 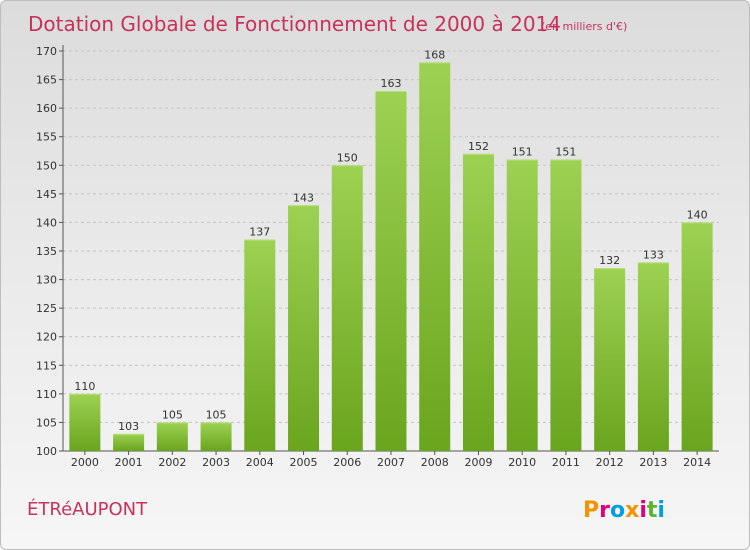 What do you see at coordinates (216, 462) in the screenshot?
I see `x-tick-label: 2003` at bounding box center [216, 462].